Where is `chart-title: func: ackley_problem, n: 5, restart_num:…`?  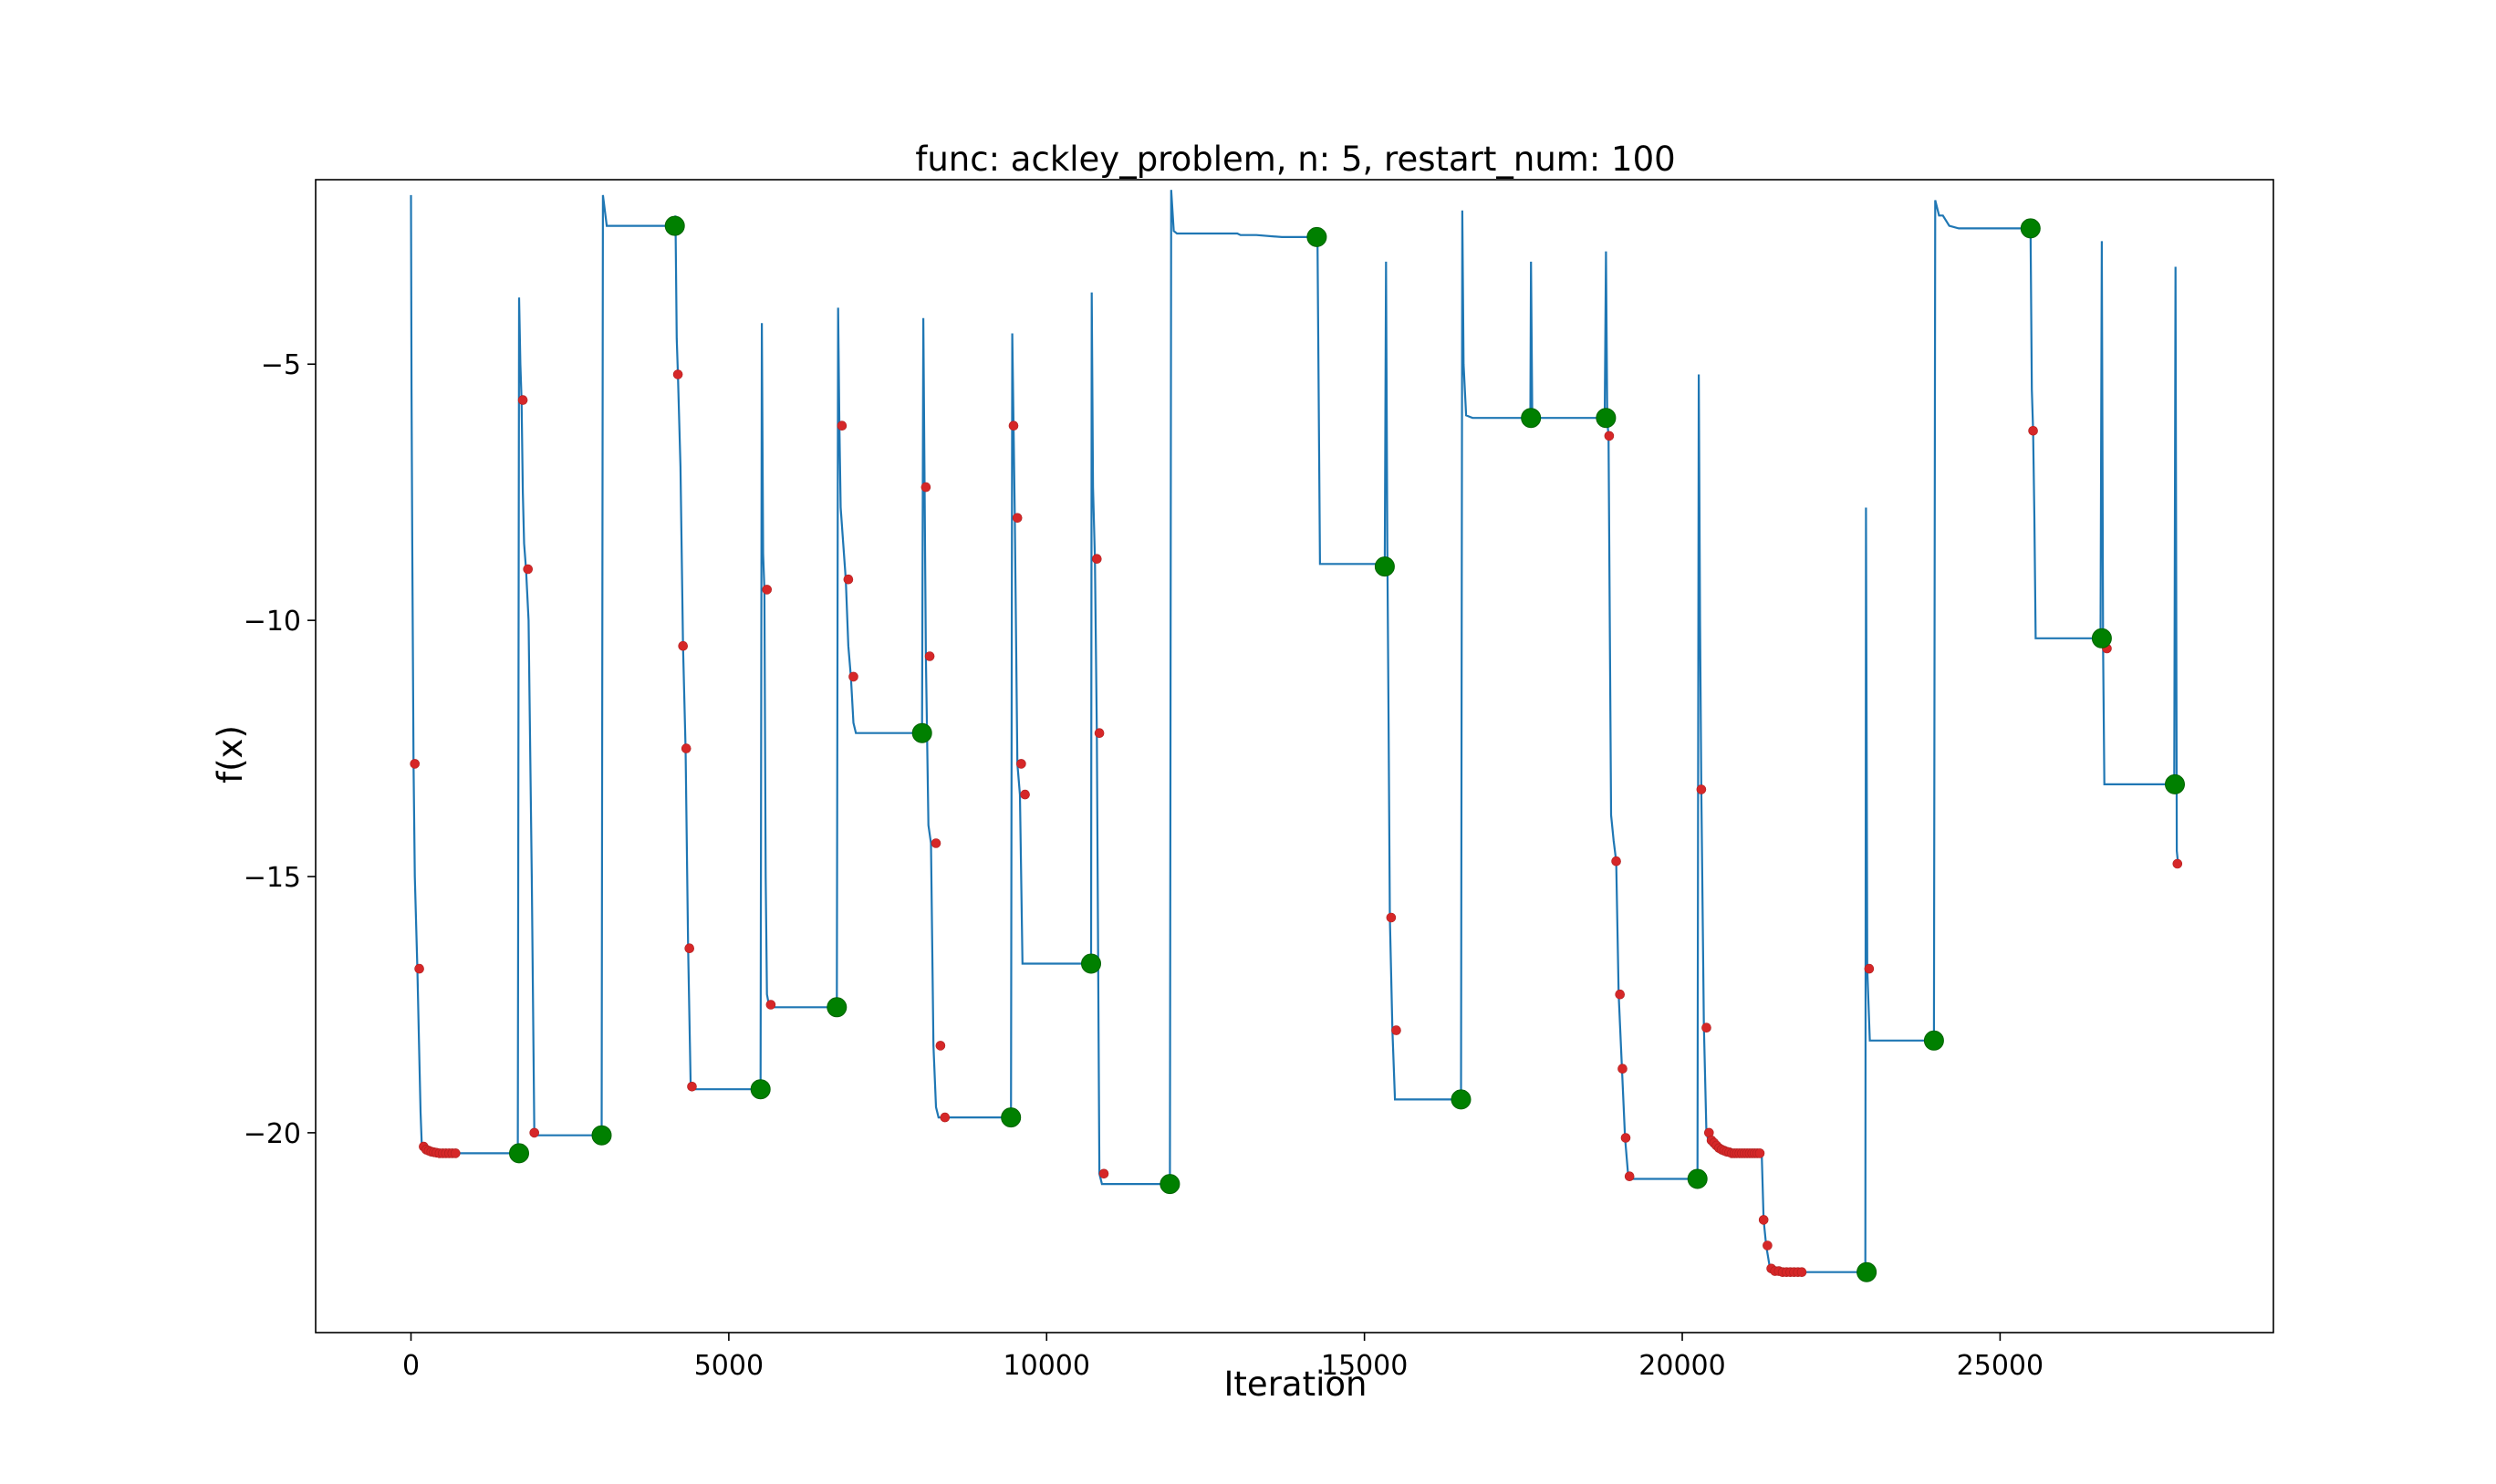 chart-title: func: ackley_problem, n: 5, restart_num:… is located at coordinates (1295, 160).